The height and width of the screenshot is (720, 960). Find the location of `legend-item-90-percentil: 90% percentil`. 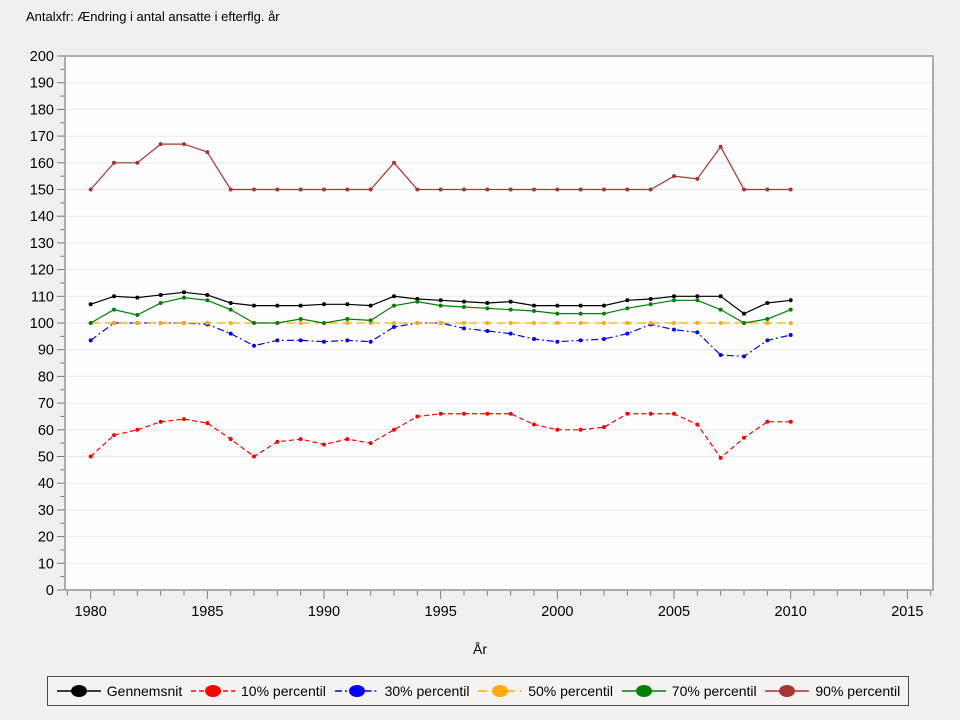

legend-item-90-percentil: 90% percentil is located at coordinates (832, 691).